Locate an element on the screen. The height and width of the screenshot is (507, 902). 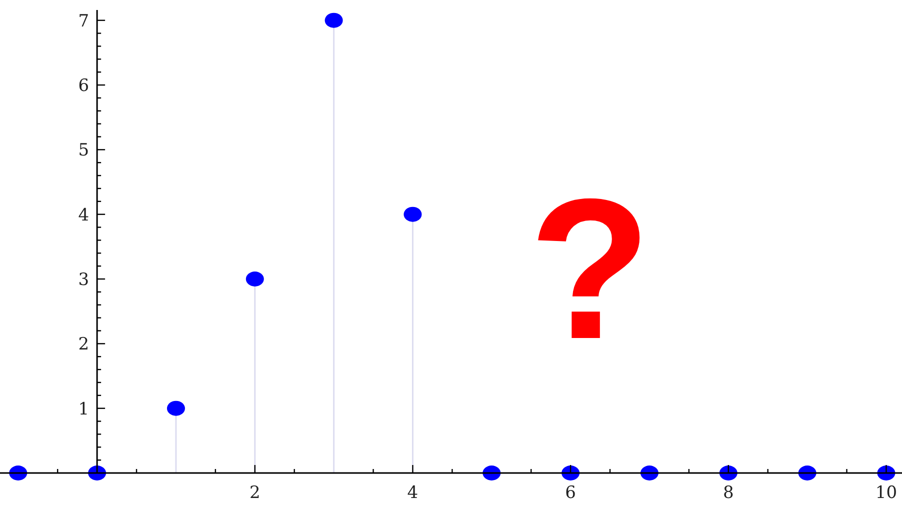
x-tick-label: 6 is located at coordinates (570, 493).